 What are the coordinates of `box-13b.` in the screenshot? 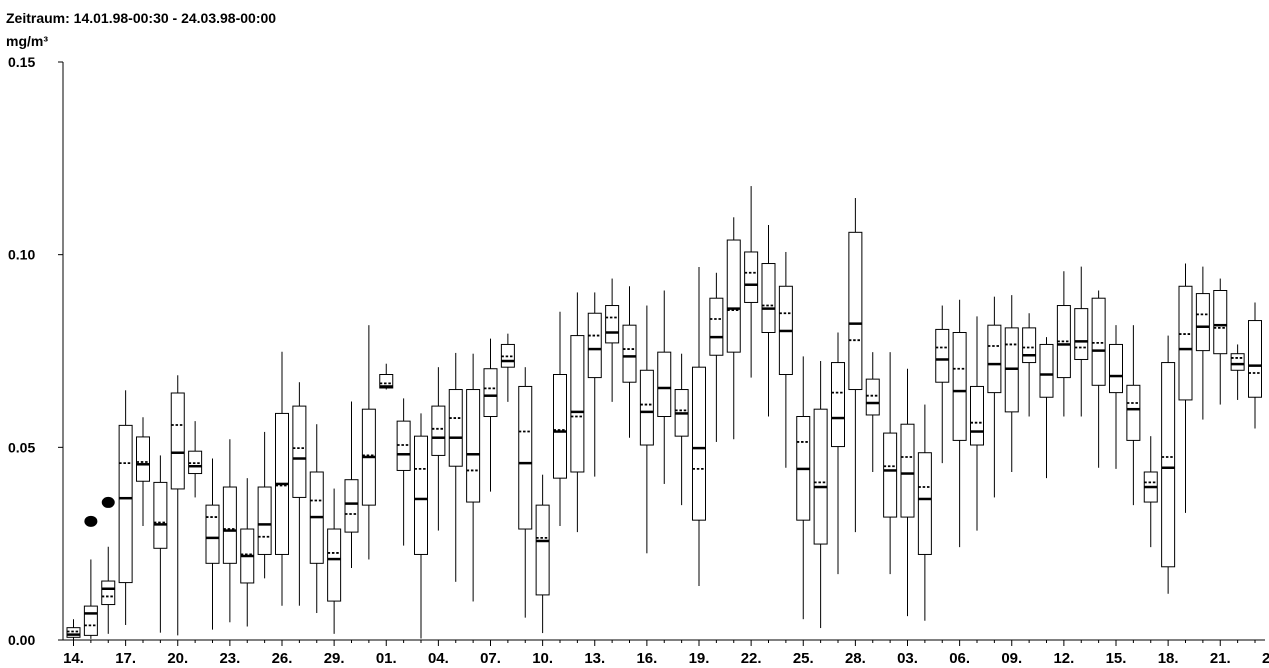 It's located at (1081, 341).